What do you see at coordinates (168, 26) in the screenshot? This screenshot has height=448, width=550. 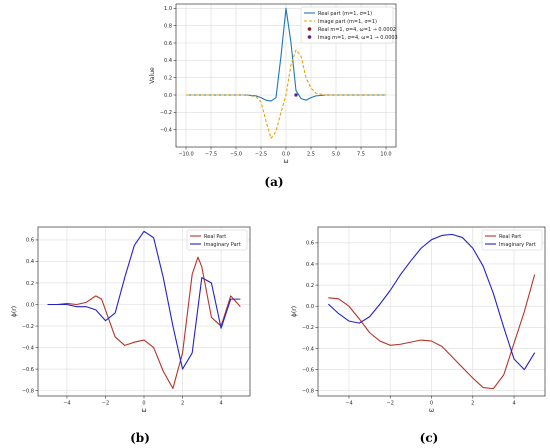 I see `y-tick-label: 0.8` at bounding box center [168, 26].